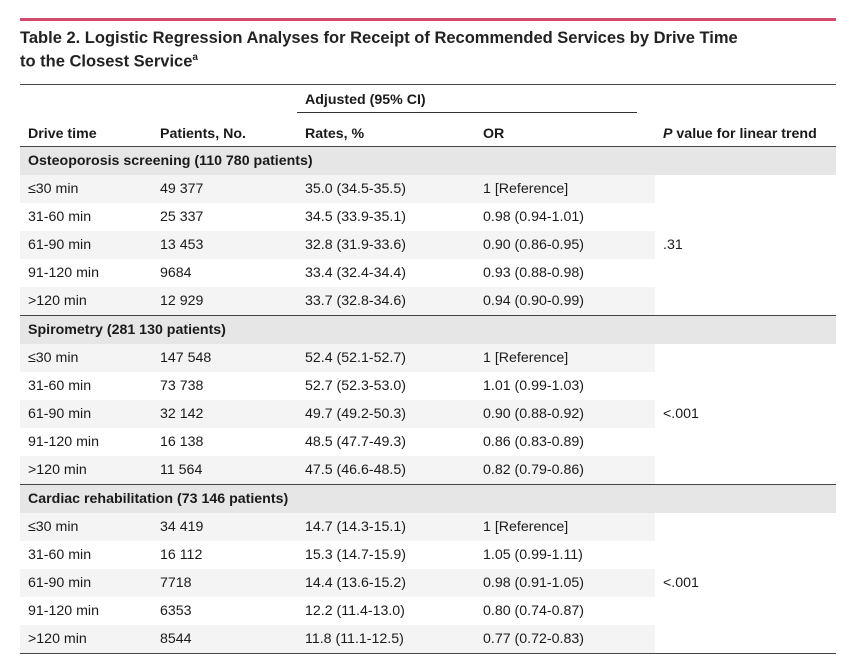 The height and width of the screenshot is (664, 864). What do you see at coordinates (386, 188) in the screenshot?
I see `cell-rate: 35.0 (34.5-35.5)` at bounding box center [386, 188].